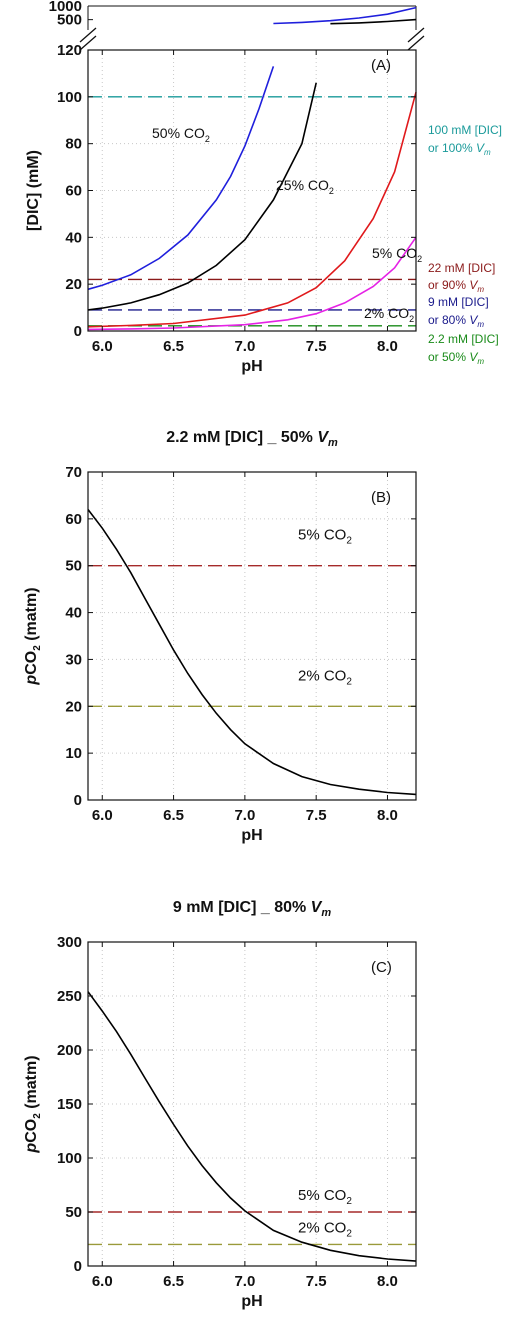  I want to click on axis-break-right, so click(416, 39).